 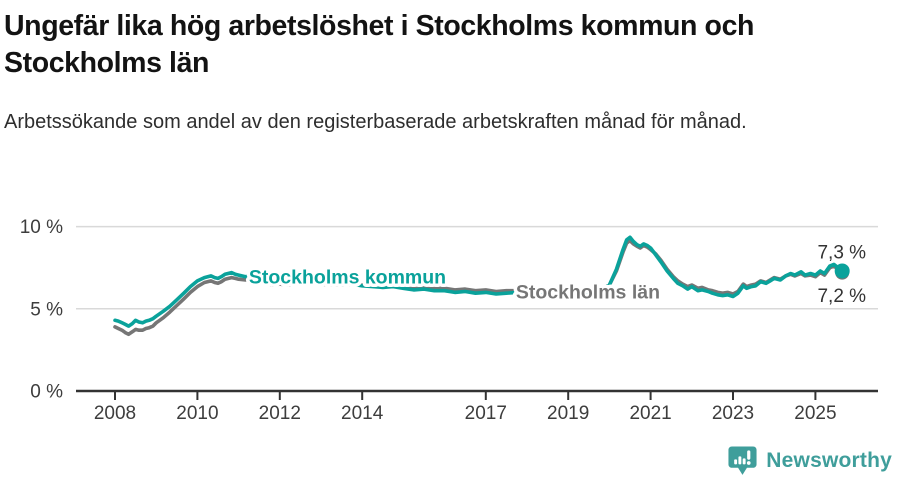 What do you see at coordinates (733, 413) in the screenshot?
I see `x-tick-label: 2023` at bounding box center [733, 413].